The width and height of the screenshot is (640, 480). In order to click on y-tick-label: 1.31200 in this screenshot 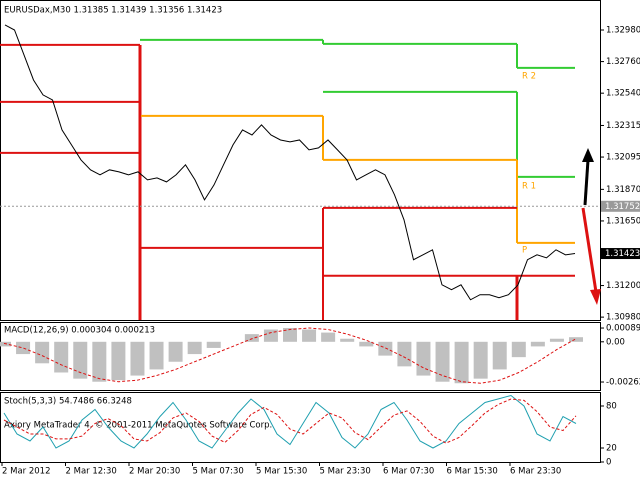, I will do `click(623, 286)`.